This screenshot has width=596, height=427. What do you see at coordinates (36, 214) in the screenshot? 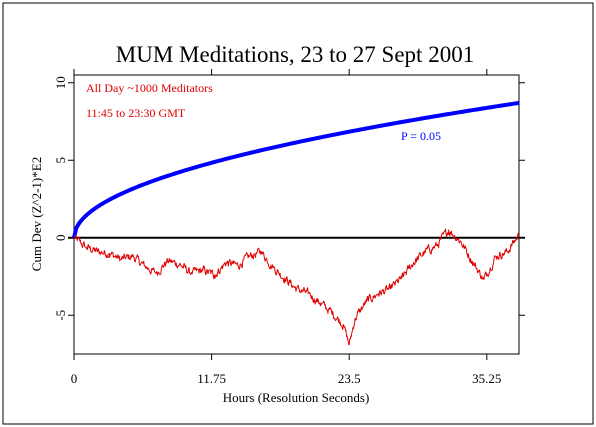
I see `y-axis-label: Cum Dev (Z^2-1)*E2` at bounding box center [36, 214].